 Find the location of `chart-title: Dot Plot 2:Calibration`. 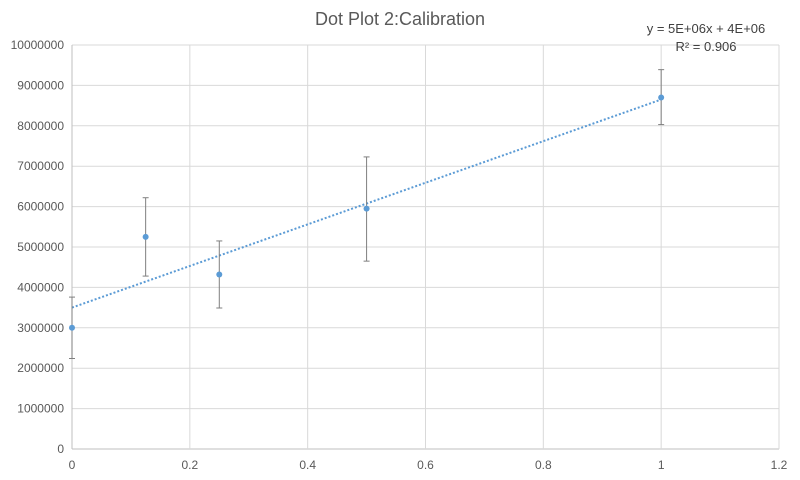

chart-title: Dot Plot 2:Calibration is located at coordinates (400, 19).